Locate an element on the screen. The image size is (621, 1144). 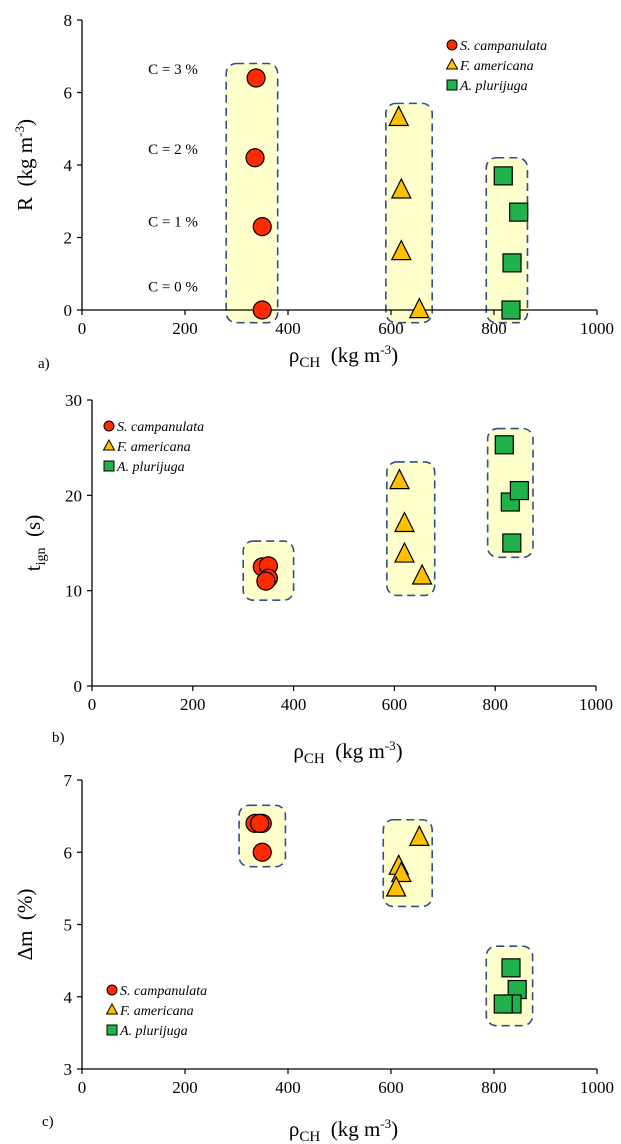
y-axis-label: R (kg m-3) is located at coordinates (24, 165).